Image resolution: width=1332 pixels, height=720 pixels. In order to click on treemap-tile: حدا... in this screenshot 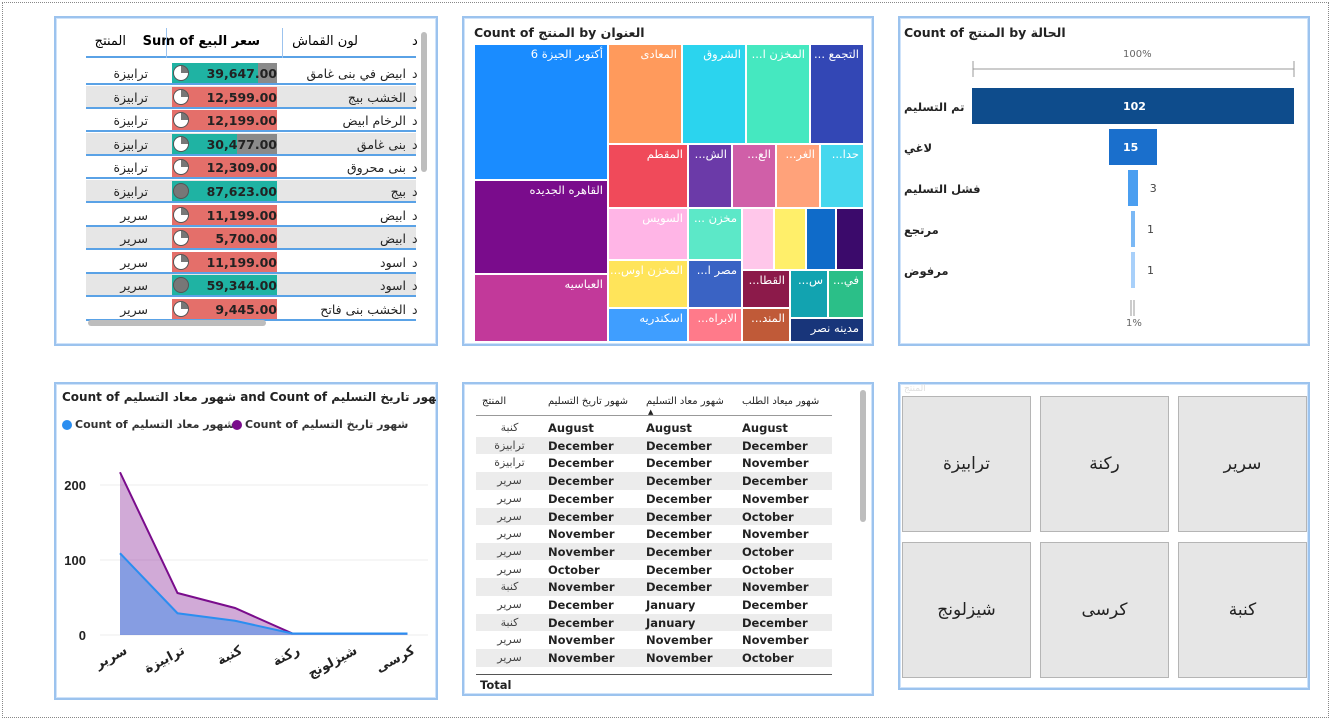, I will do `click(842, 176)`.